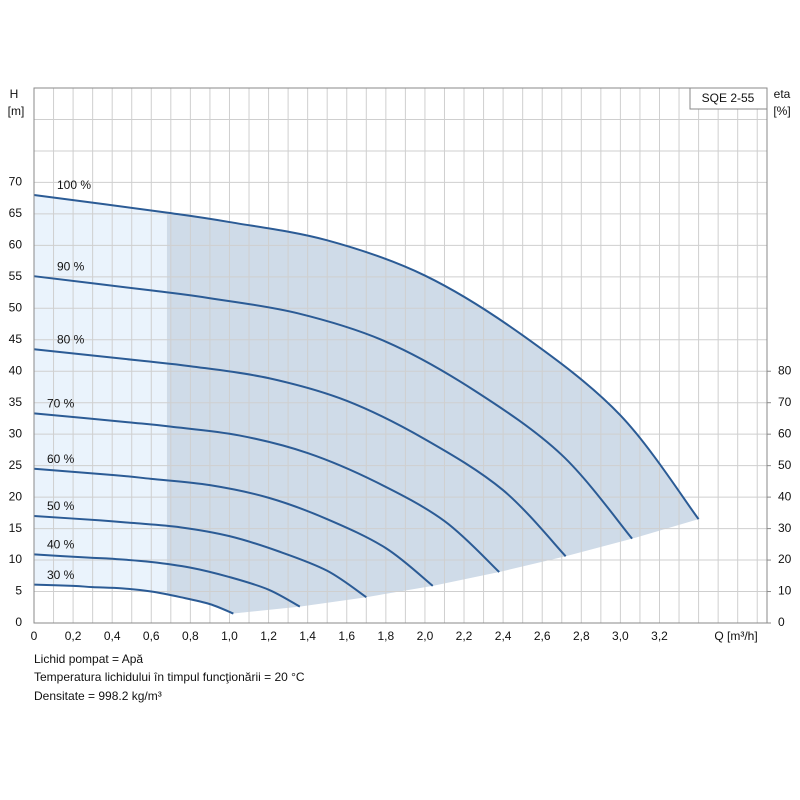 The width and height of the screenshot is (800, 800). Describe the element at coordinates (659, 636) in the screenshot. I see `x-tick-label: 3,2` at that location.